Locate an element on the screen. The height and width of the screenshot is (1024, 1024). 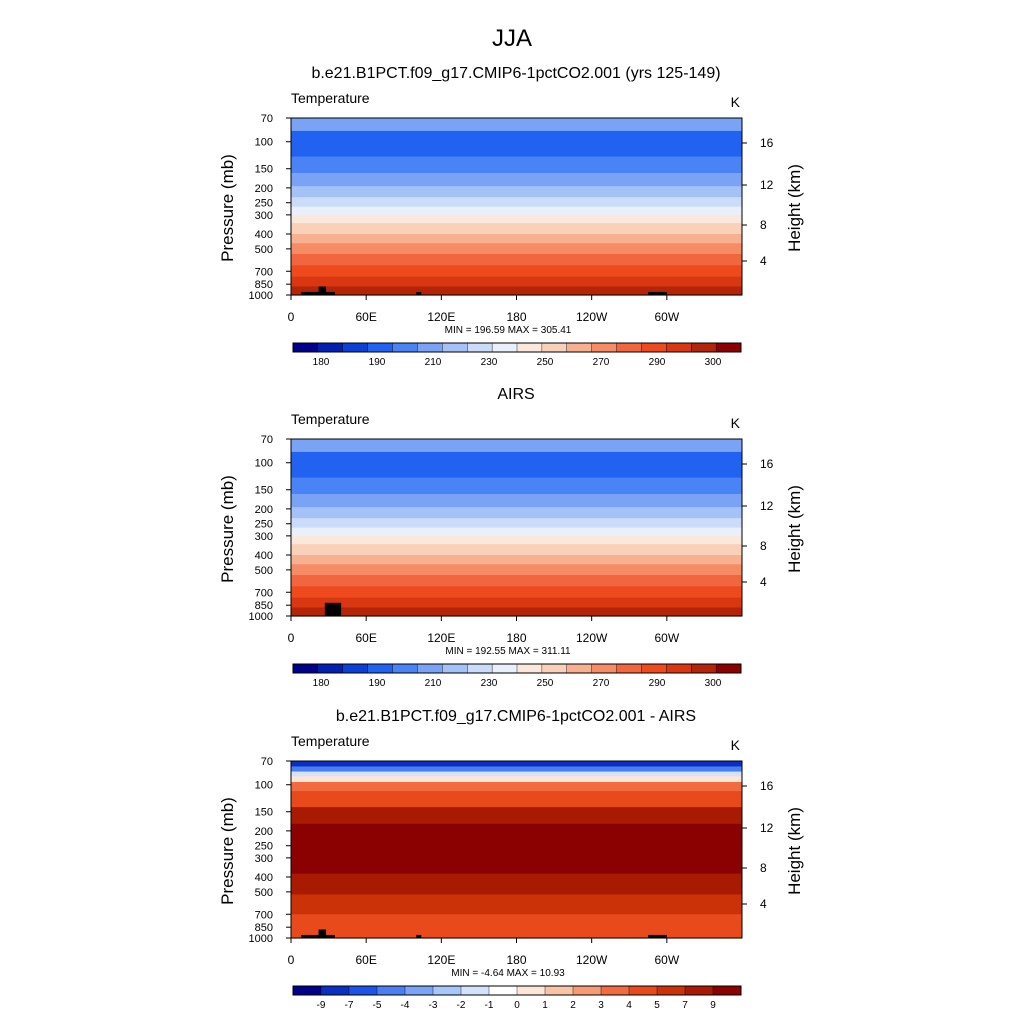
colorbar-label: 210 is located at coordinates (433, 683).